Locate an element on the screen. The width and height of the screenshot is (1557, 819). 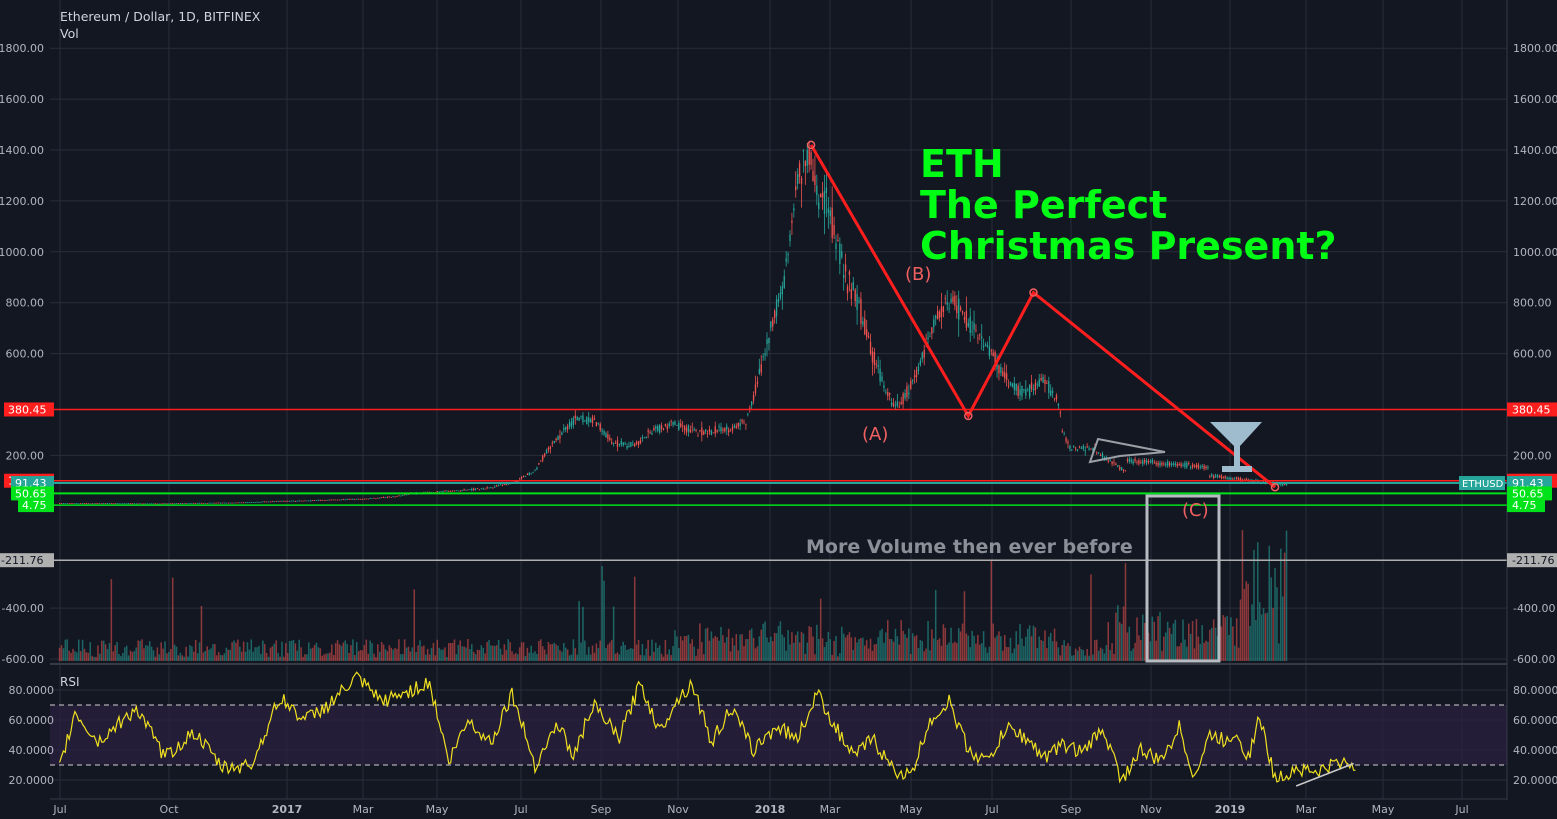
y-tick-left: -400.00 is located at coordinates (23, 608).